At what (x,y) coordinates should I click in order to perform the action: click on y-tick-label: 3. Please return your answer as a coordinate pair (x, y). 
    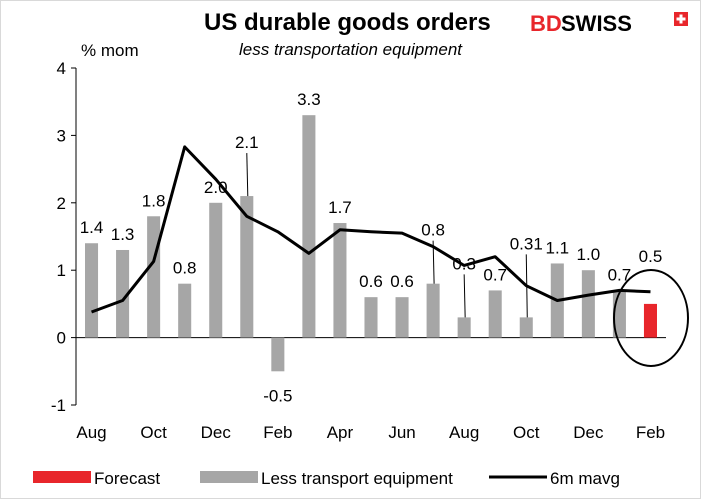
    Looking at the image, I should click on (61, 135).